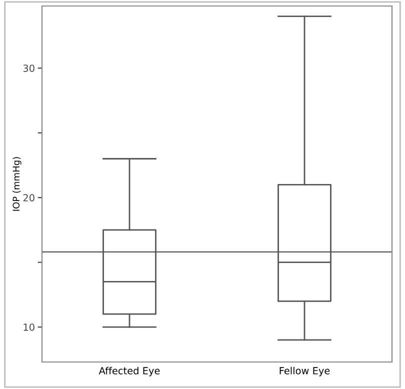 Image resolution: width=405 pixels, height=389 pixels. Describe the element at coordinates (305, 371) in the screenshot. I see `x-tick-label: Fellow Eye` at that location.